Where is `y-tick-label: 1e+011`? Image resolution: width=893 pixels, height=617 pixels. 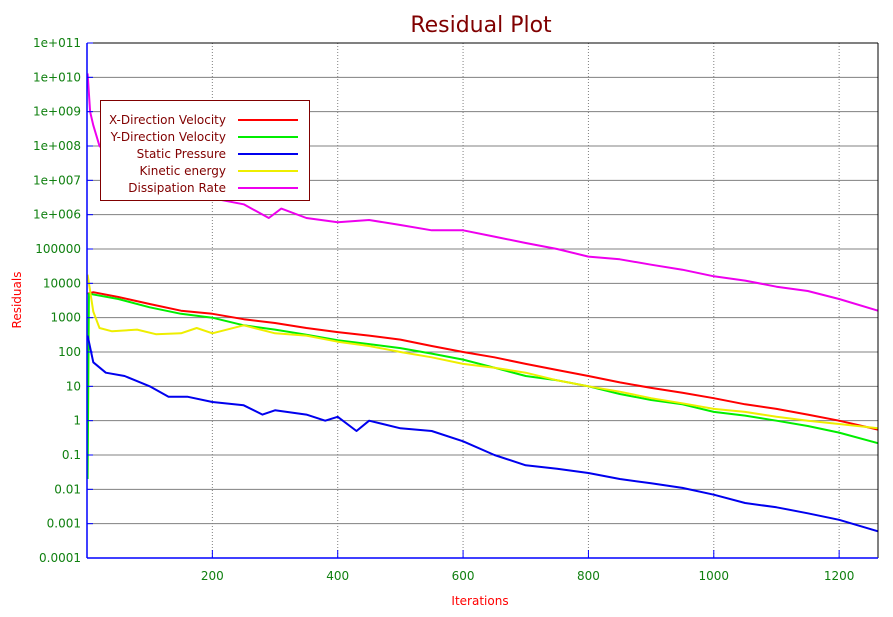
y-tick-label: 1e+011 is located at coordinates (57, 43).